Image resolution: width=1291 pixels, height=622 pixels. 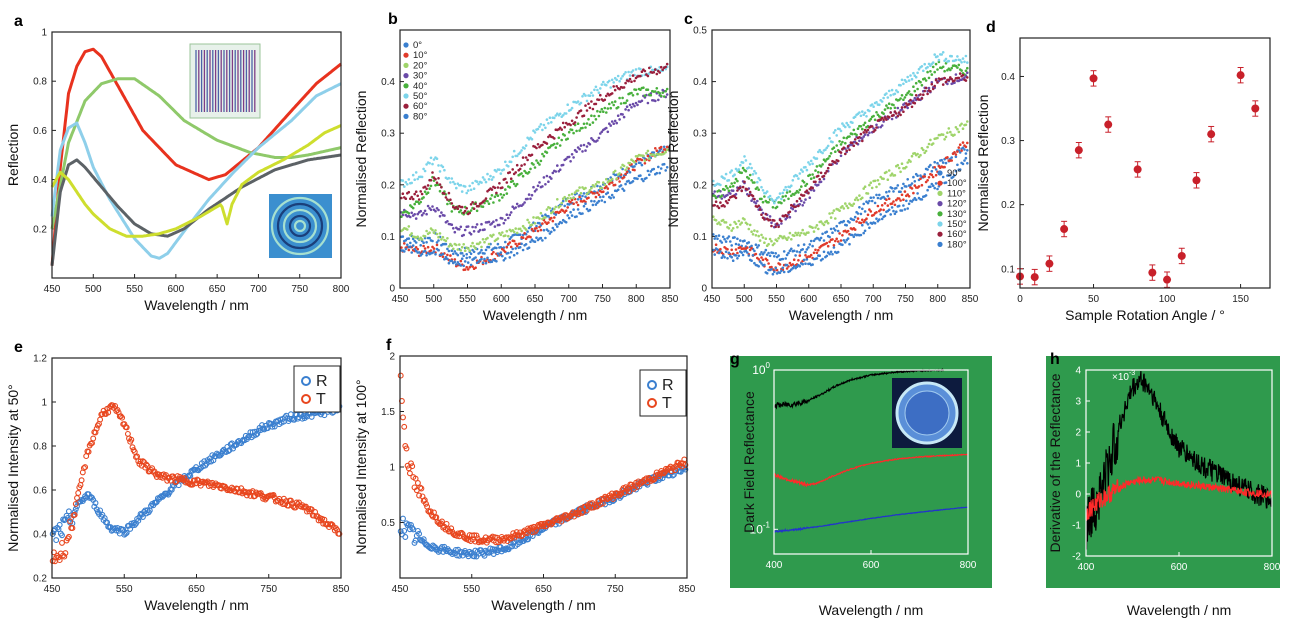 I want to click on y-axis-label: Normalised Intensity at 50°, so click(x=13, y=467).